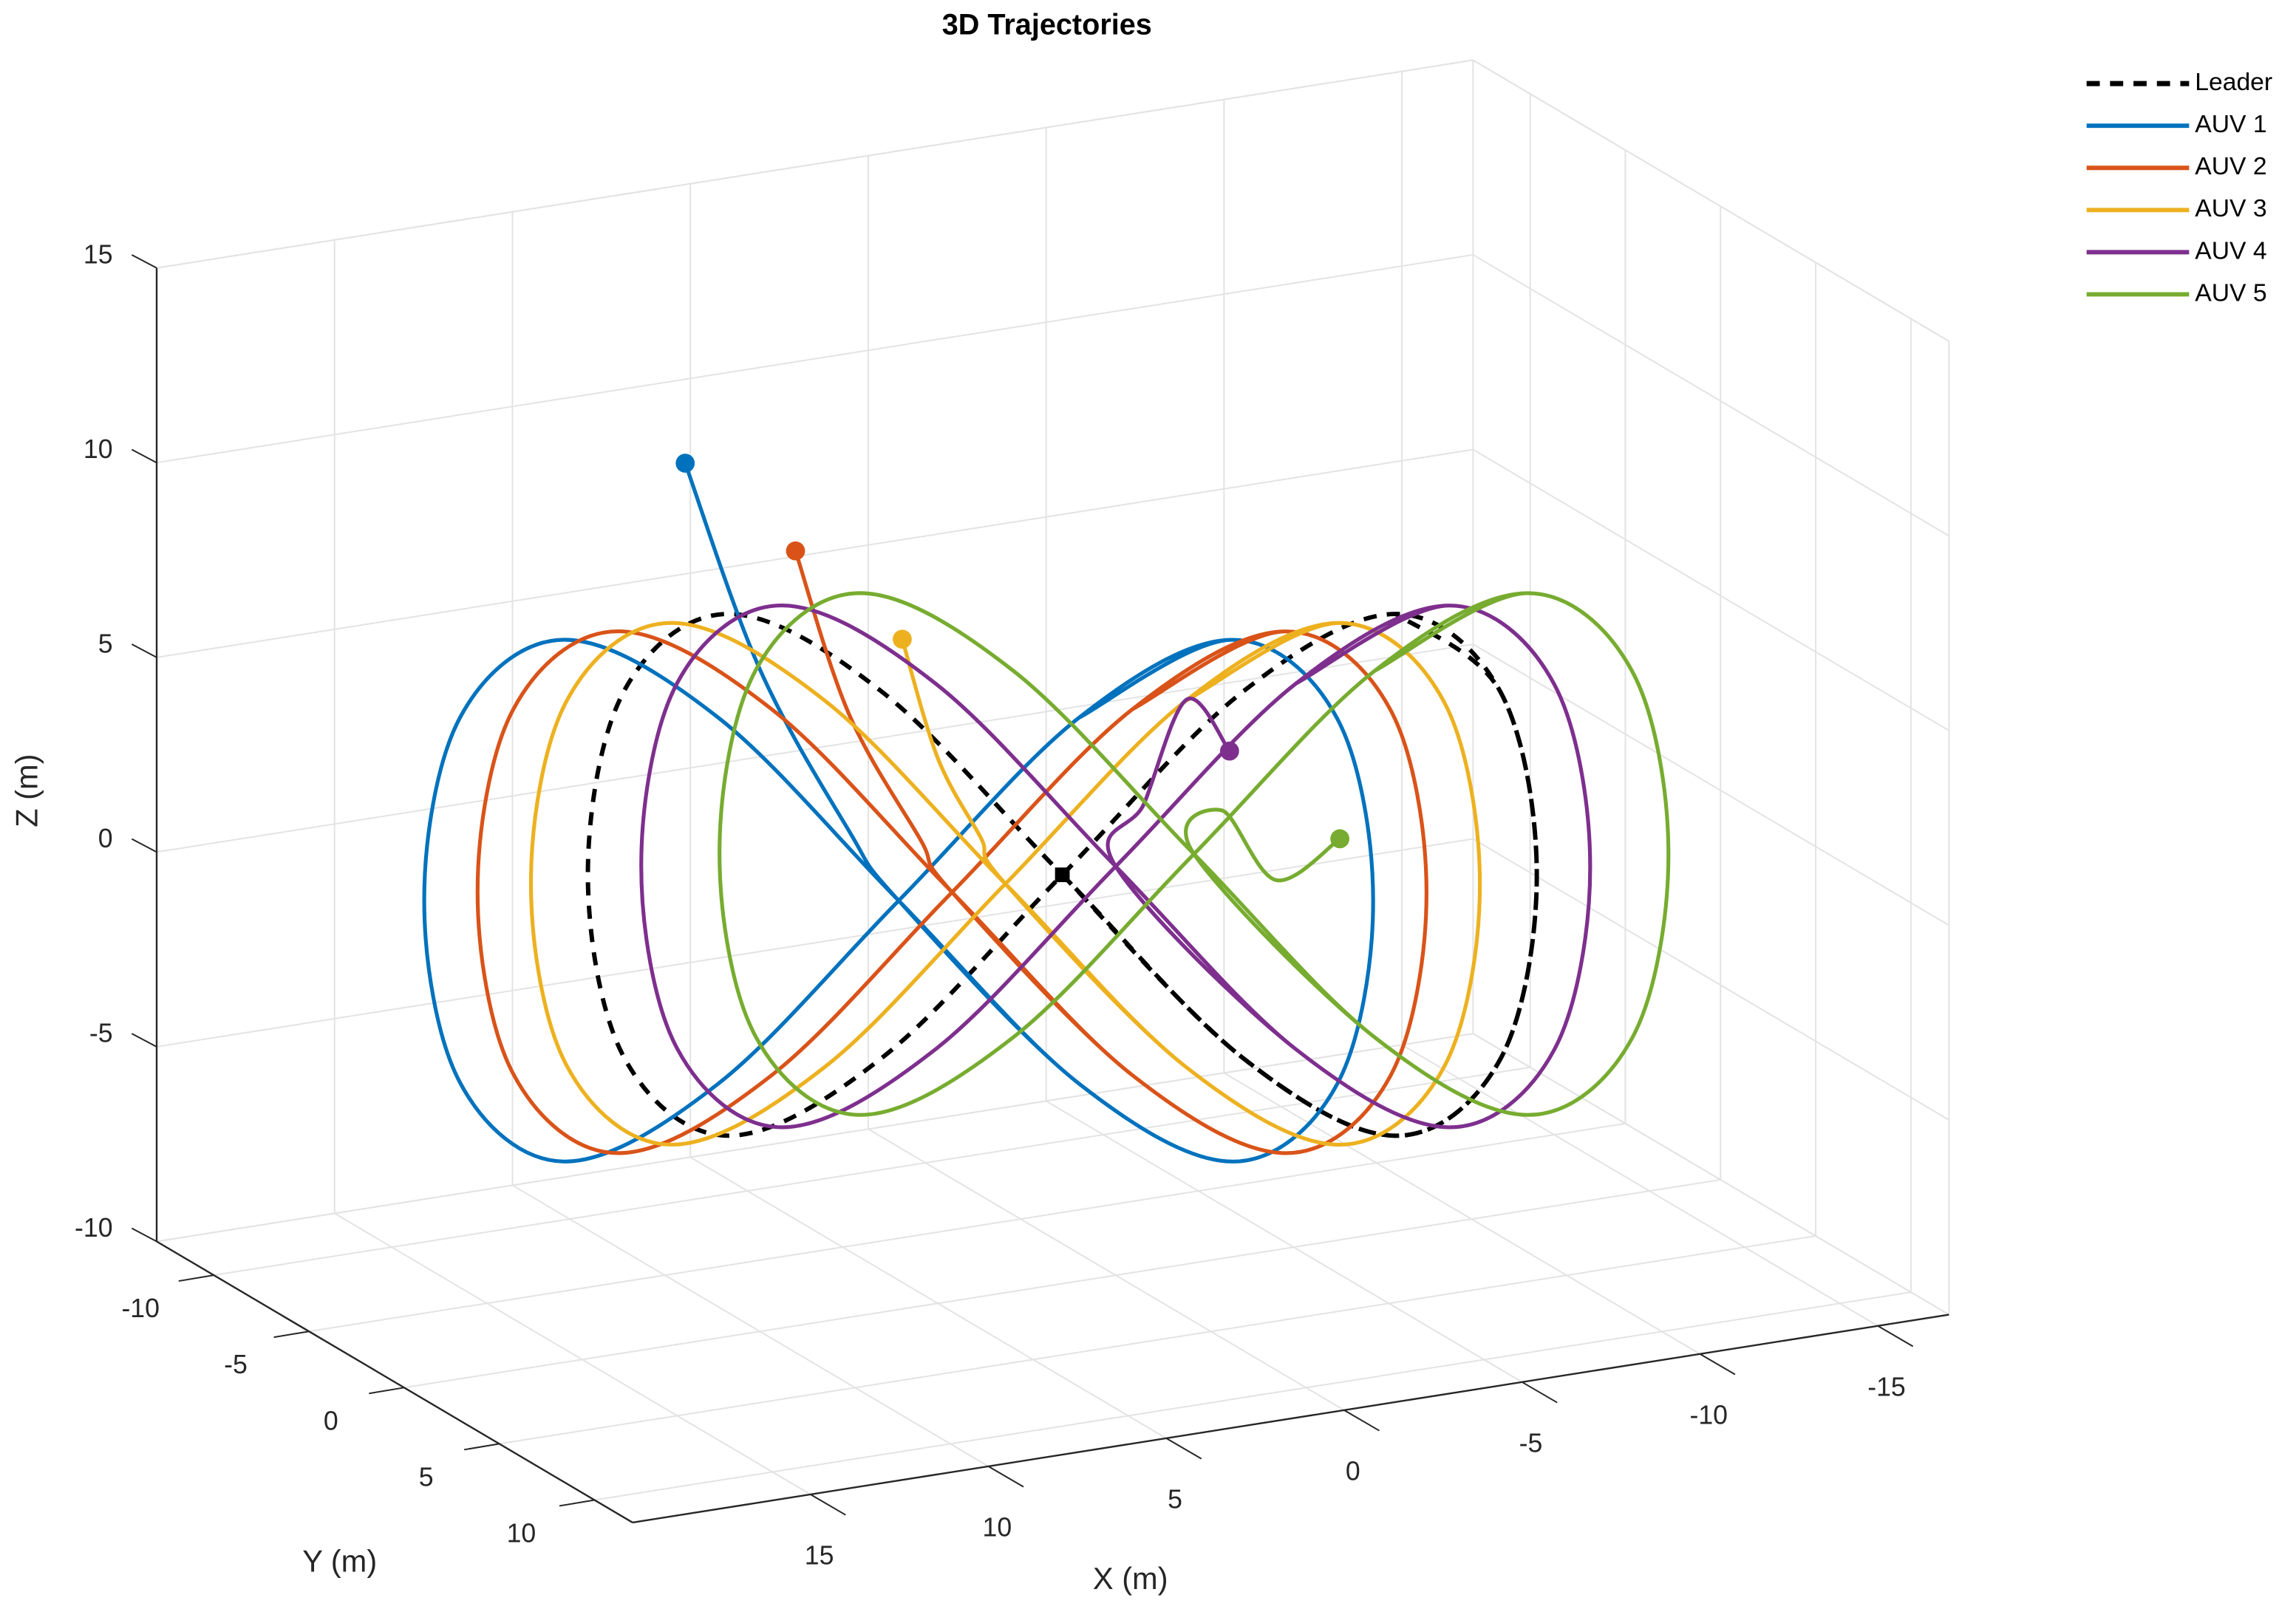 Image resolution: width=2296 pixels, height=1609 pixels. What do you see at coordinates (99, 254) in the screenshot?
I see `z-tick-label: 15` at bounding box center [99, 254].